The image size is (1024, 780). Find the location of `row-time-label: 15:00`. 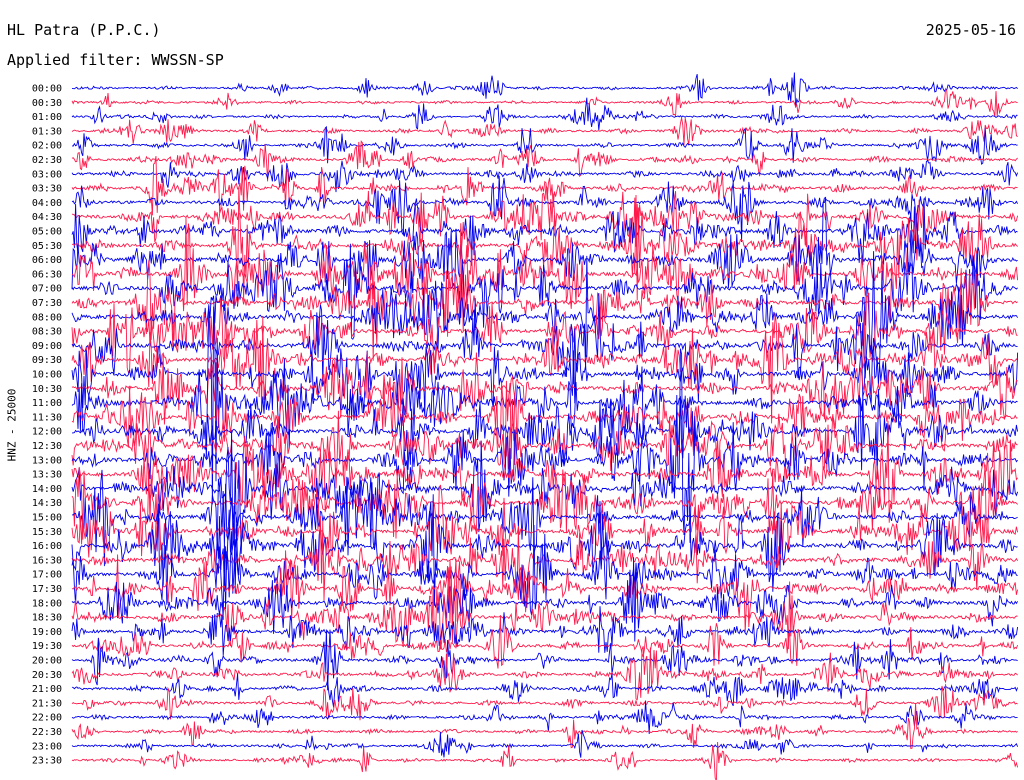

row-time-label: 15:00 is located at coordinates (47, 518).